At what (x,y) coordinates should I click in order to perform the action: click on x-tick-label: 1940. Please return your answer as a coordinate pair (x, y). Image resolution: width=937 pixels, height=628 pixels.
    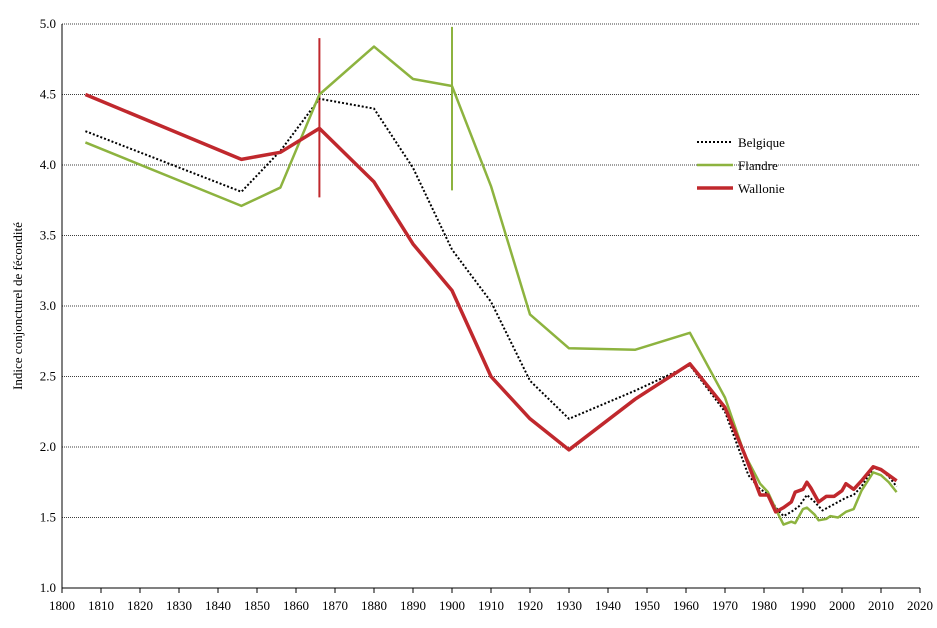
    Looking at the image, I should click on (608, 605).